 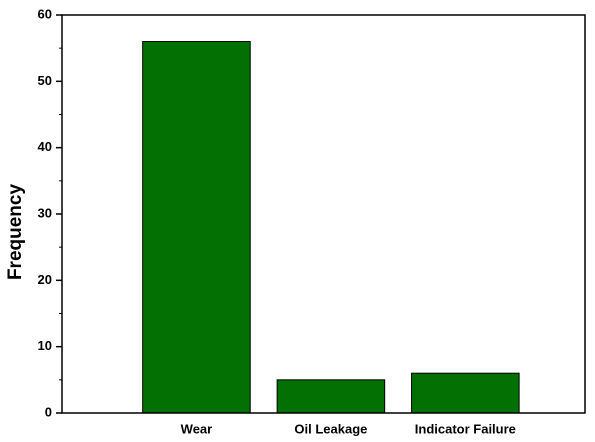 What do you see at coordinates (45, 279) in the screenshot?
I see `y-tick-label: 20` at bounding box center [45, 279].